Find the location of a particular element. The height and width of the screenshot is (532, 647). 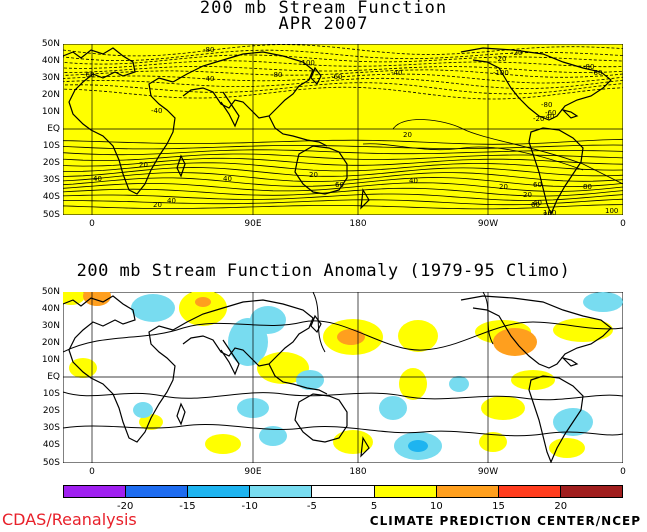

colorbar-label: 5 is located at coordinates (374, 506).